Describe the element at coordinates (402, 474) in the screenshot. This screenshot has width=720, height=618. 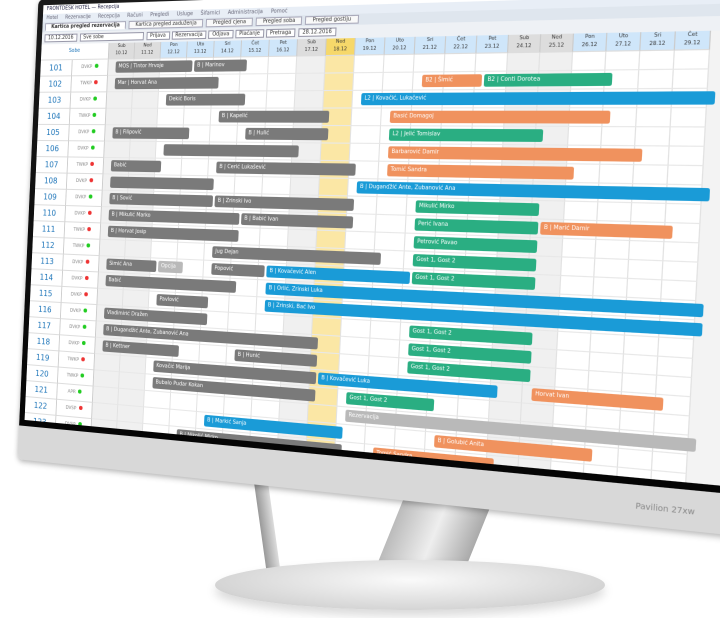
I see `booking-bar: Gost 1, Gost 2` at that location.